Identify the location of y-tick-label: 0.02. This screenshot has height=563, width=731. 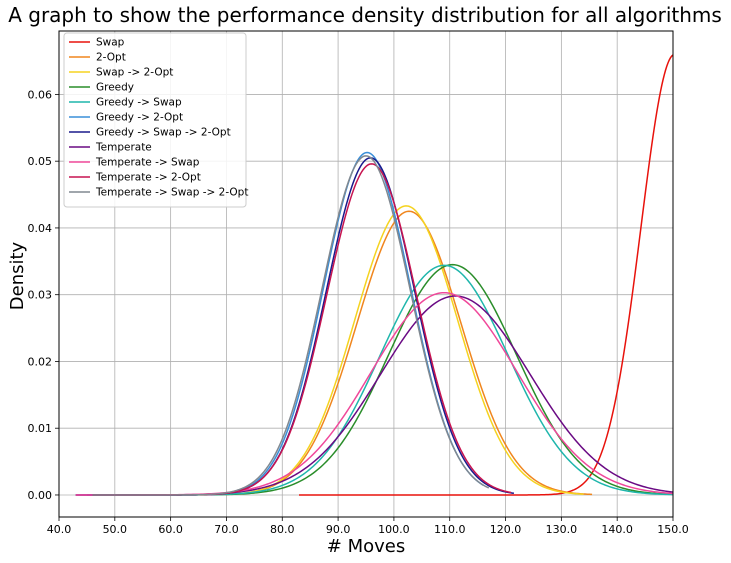
(40, 361).